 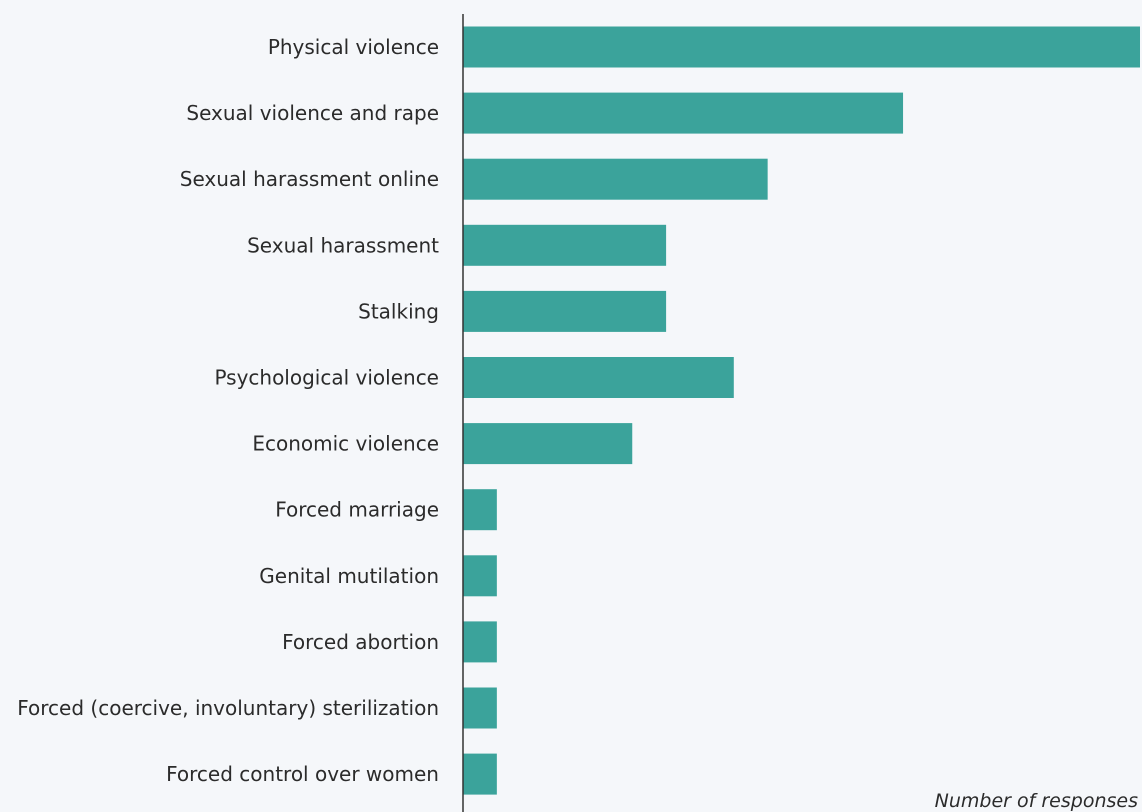 I want to click on bar-economic-violence, so click(x=548, y=444).